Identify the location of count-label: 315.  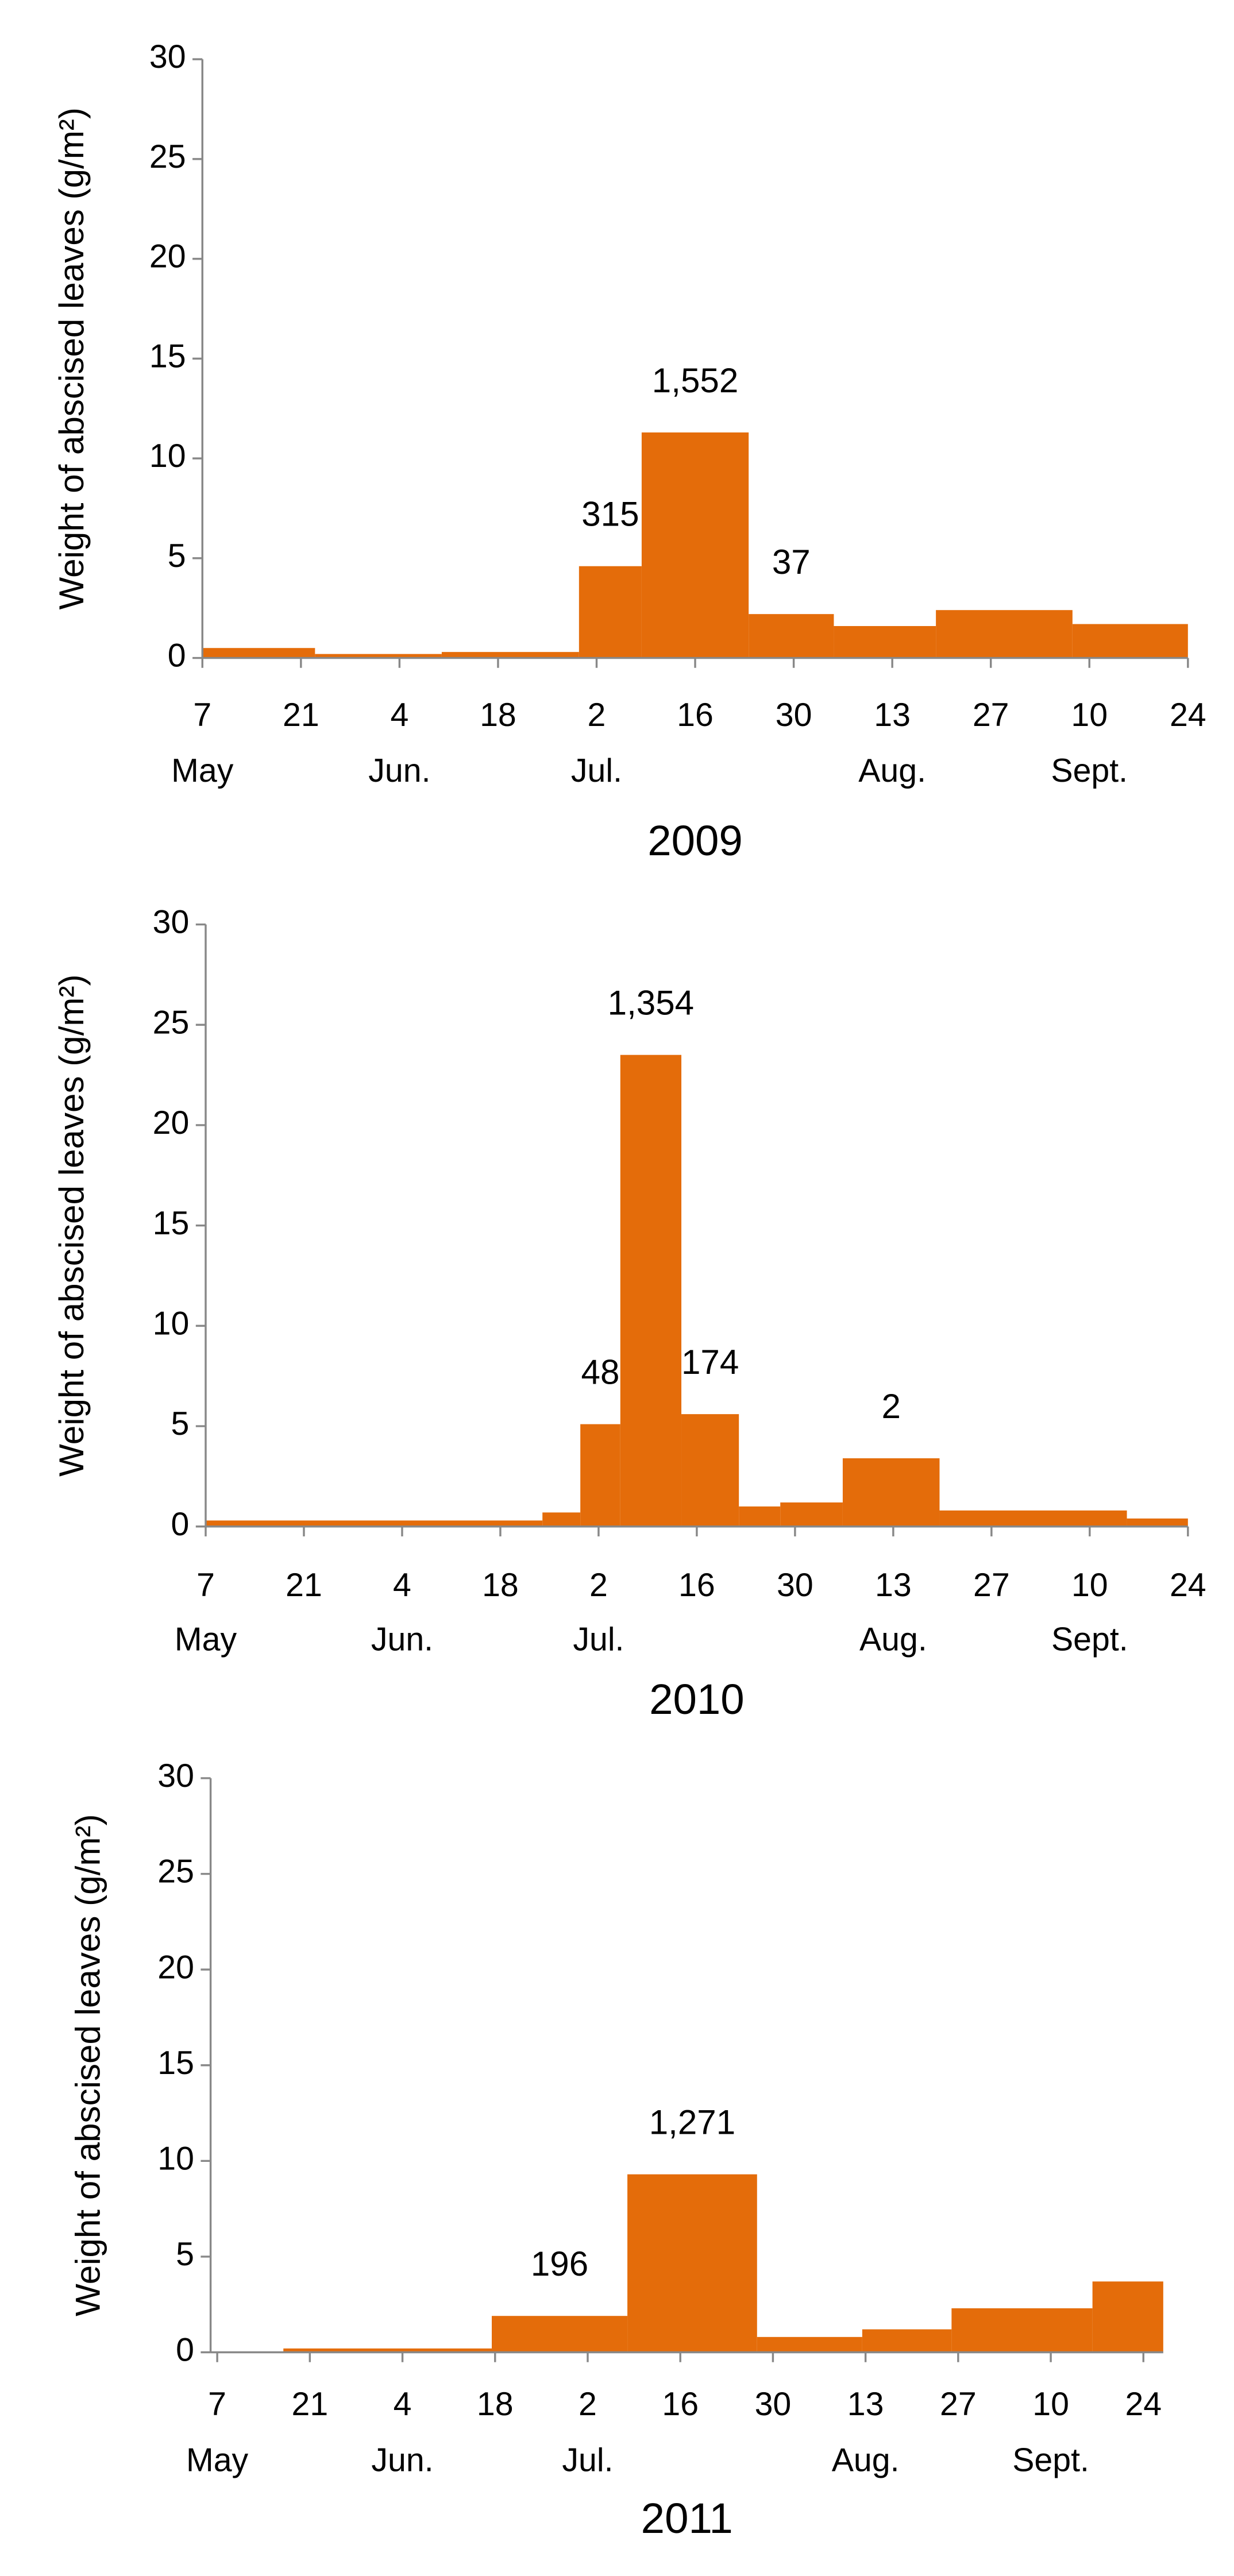
(610, 514).